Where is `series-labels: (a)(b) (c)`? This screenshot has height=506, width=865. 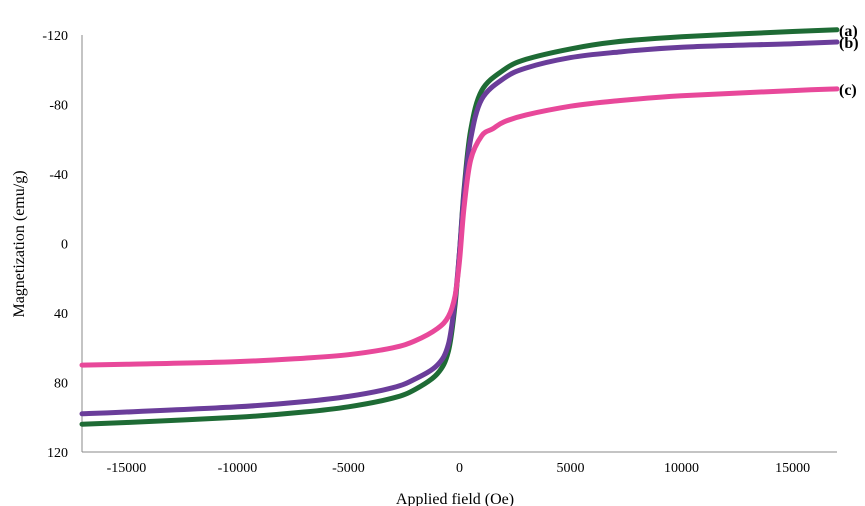 series-labels: (a)(b) (c) is located at coordinates (849, 61).